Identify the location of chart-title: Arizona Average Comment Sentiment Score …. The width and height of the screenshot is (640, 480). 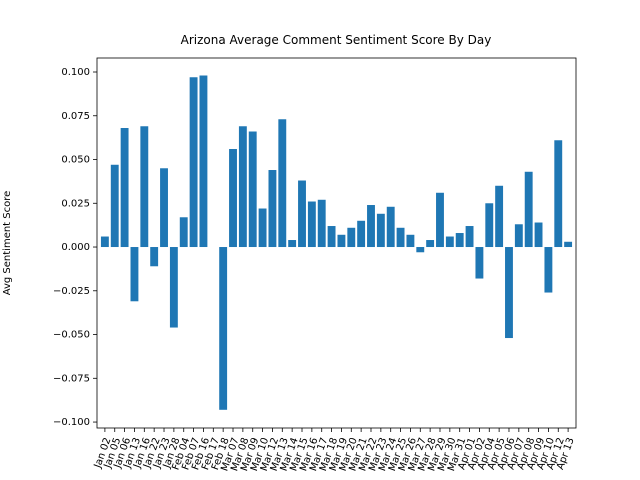
(336, 40).